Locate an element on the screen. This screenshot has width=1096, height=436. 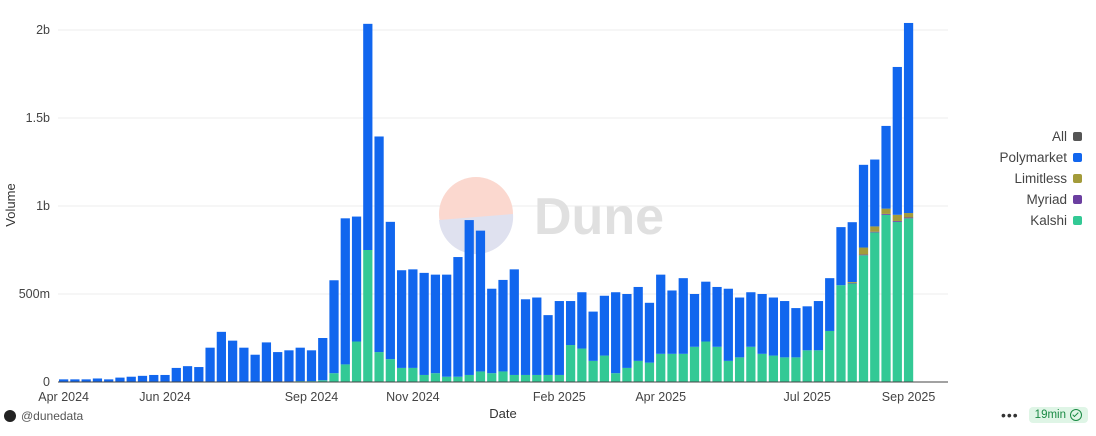
legend-item-all: All is located at coordinates (1067, 136).